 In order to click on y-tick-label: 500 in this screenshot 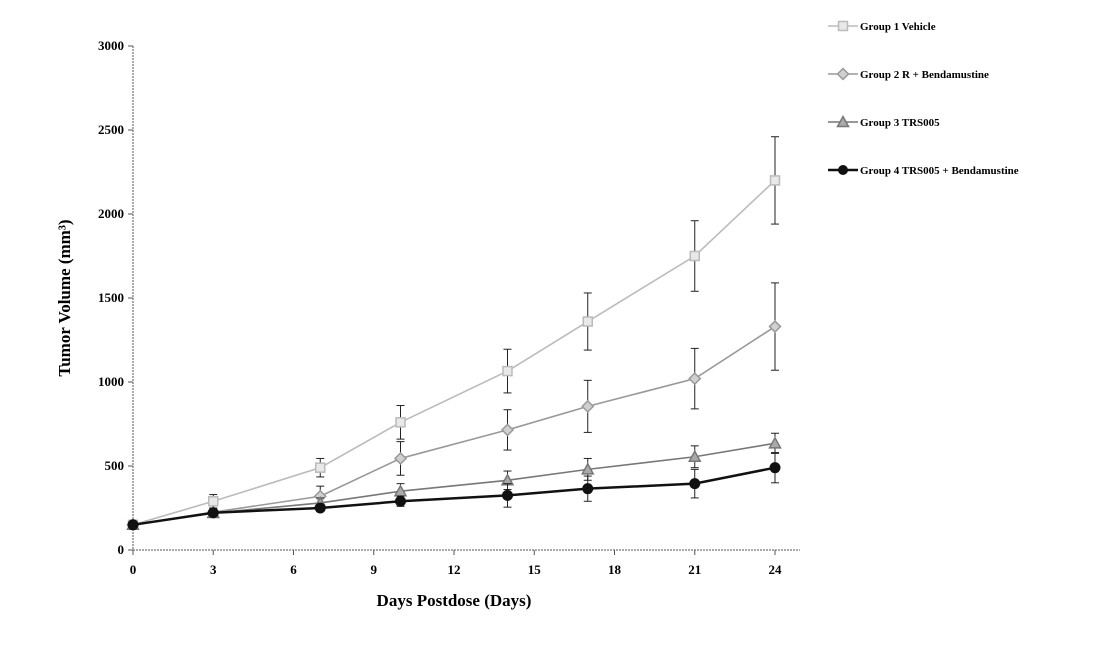, I will do `click(115, 465)`.